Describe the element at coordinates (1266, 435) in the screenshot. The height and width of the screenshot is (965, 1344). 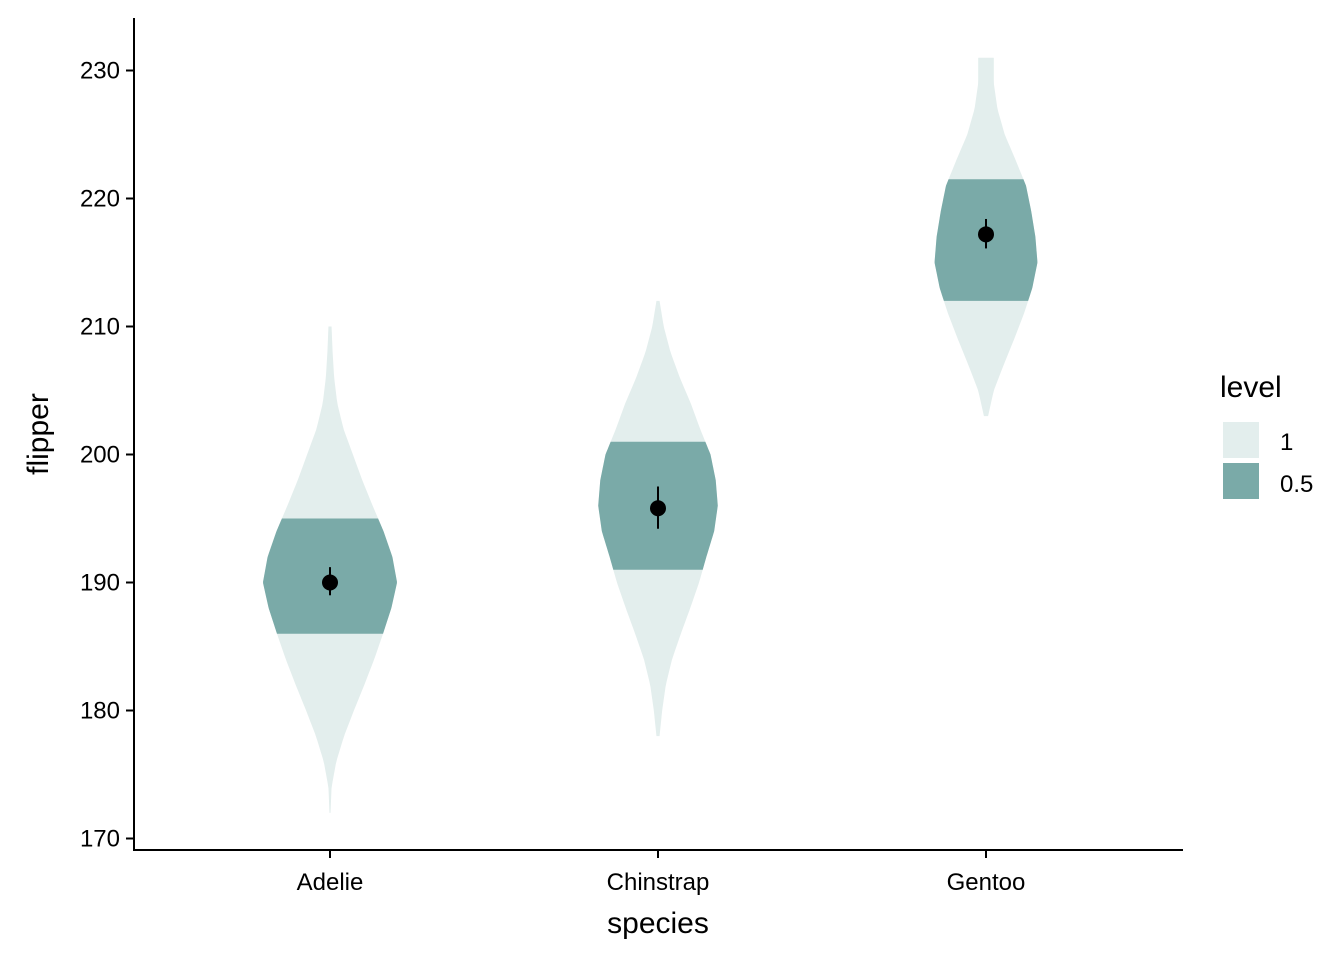
I see `legend: level 1 0.5` at that location.